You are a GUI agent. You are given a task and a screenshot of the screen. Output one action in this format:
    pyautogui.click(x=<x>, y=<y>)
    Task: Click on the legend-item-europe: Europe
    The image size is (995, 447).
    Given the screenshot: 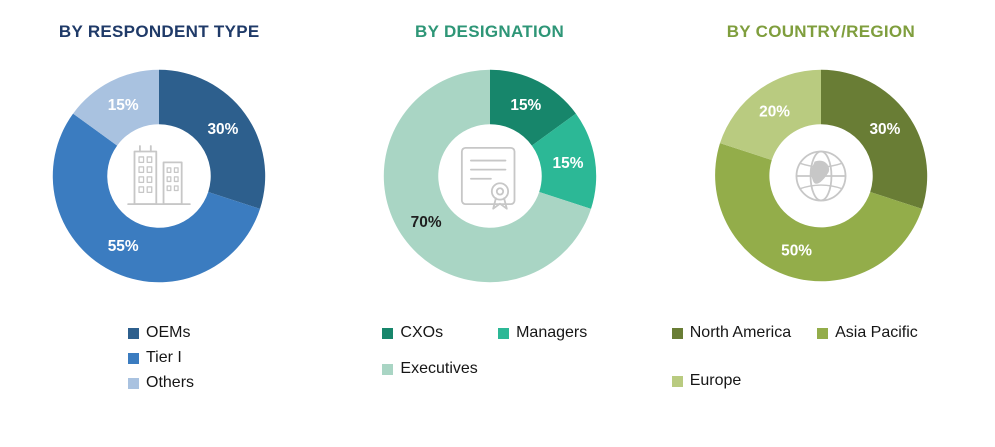 What is the action you would take?
    pyautogui.click(x=706, y=381)
    